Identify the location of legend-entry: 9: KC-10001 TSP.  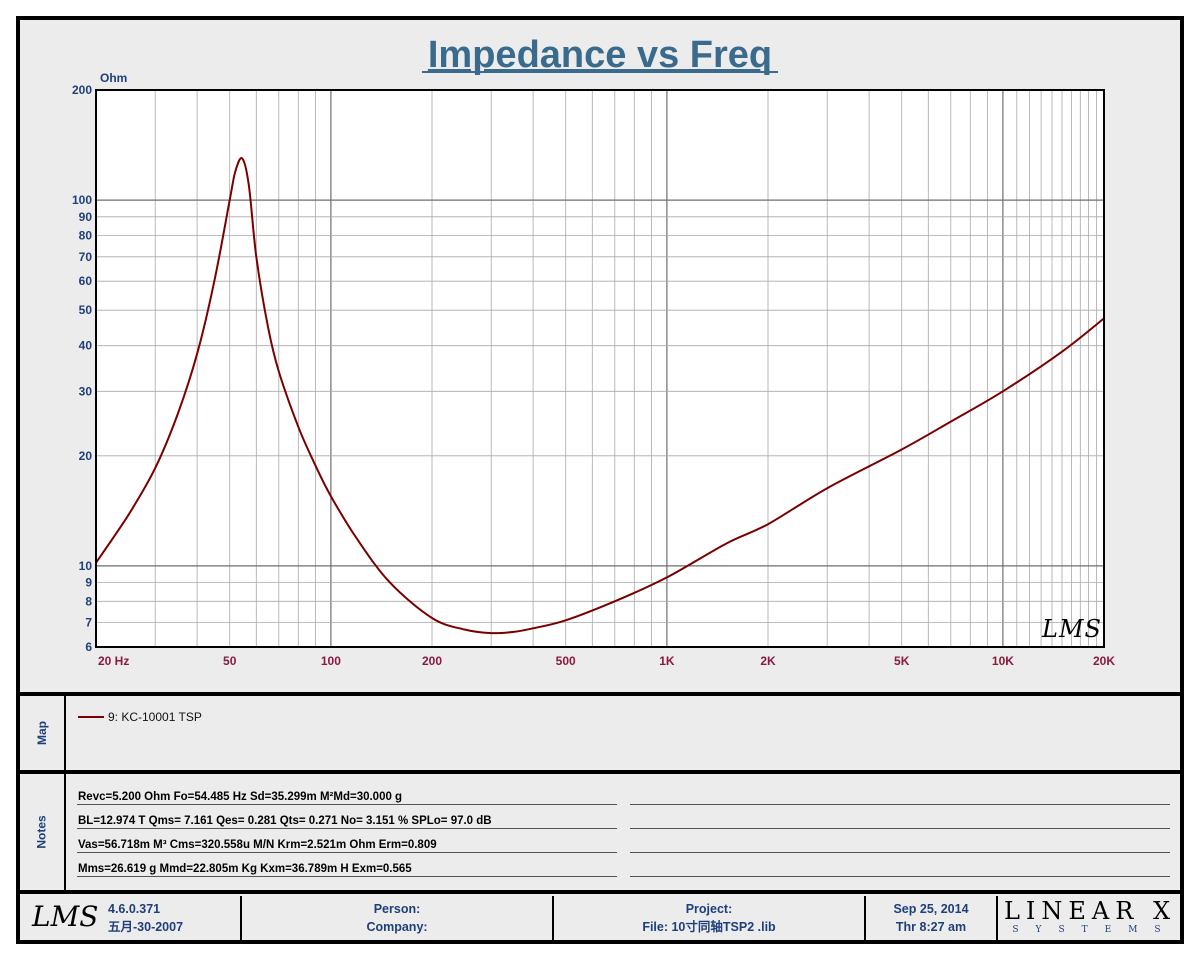
(140, 717).